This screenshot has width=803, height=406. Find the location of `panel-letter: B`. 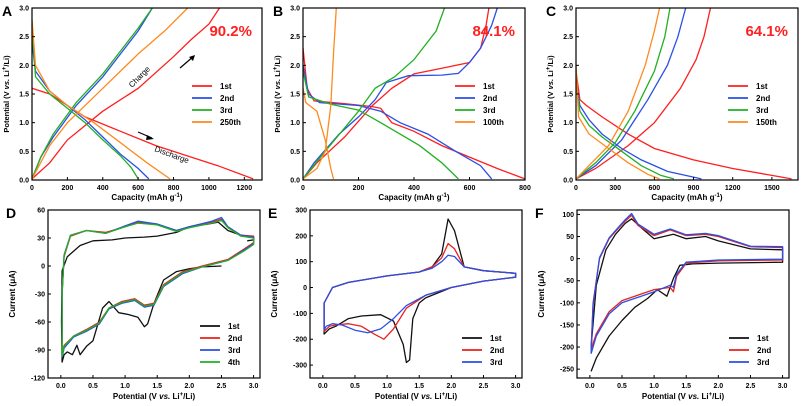

panel-letter: B is located at coordinates (278, 11).